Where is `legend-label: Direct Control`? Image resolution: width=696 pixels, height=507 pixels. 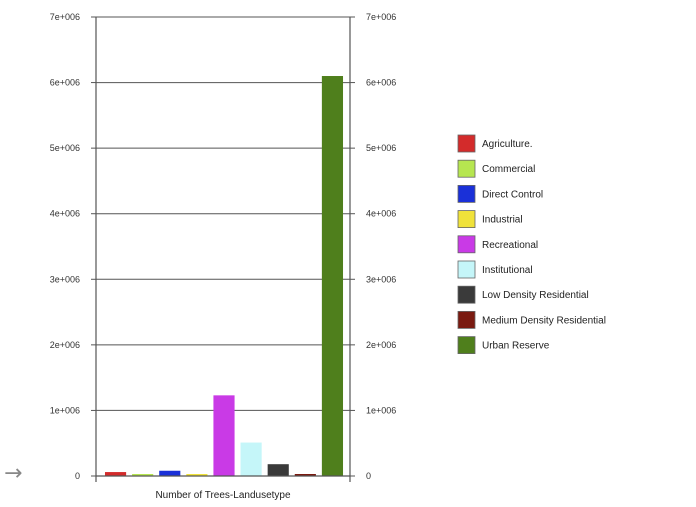
legend-label: Direct Control is located at coordinates (512, 194).